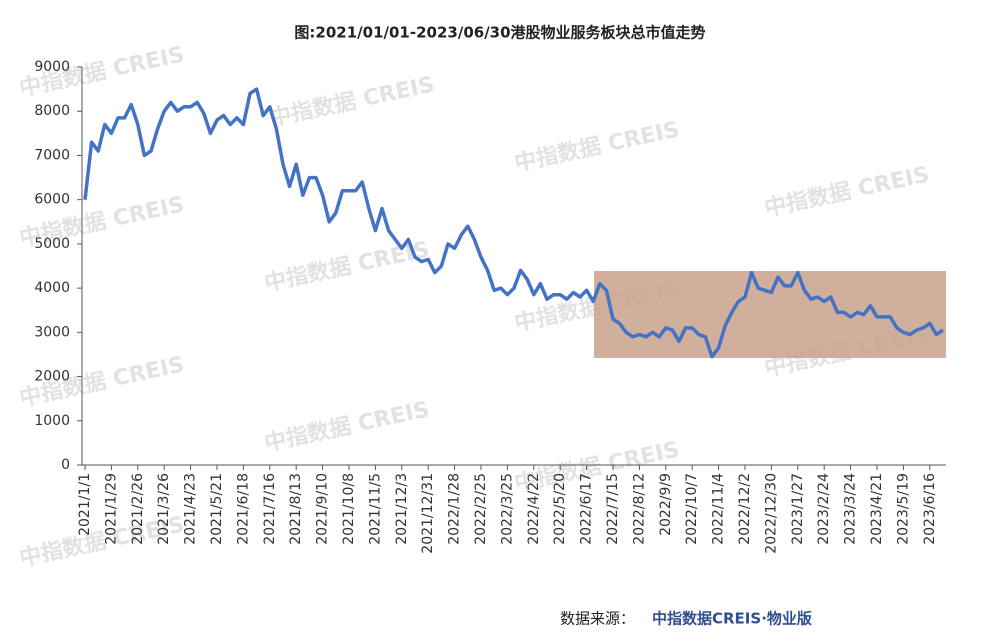  What do you see at coordinates (692, 509) in the screenshot?
I see `x-tick-label: 2022/10/7` at bounding box center [692, 509].